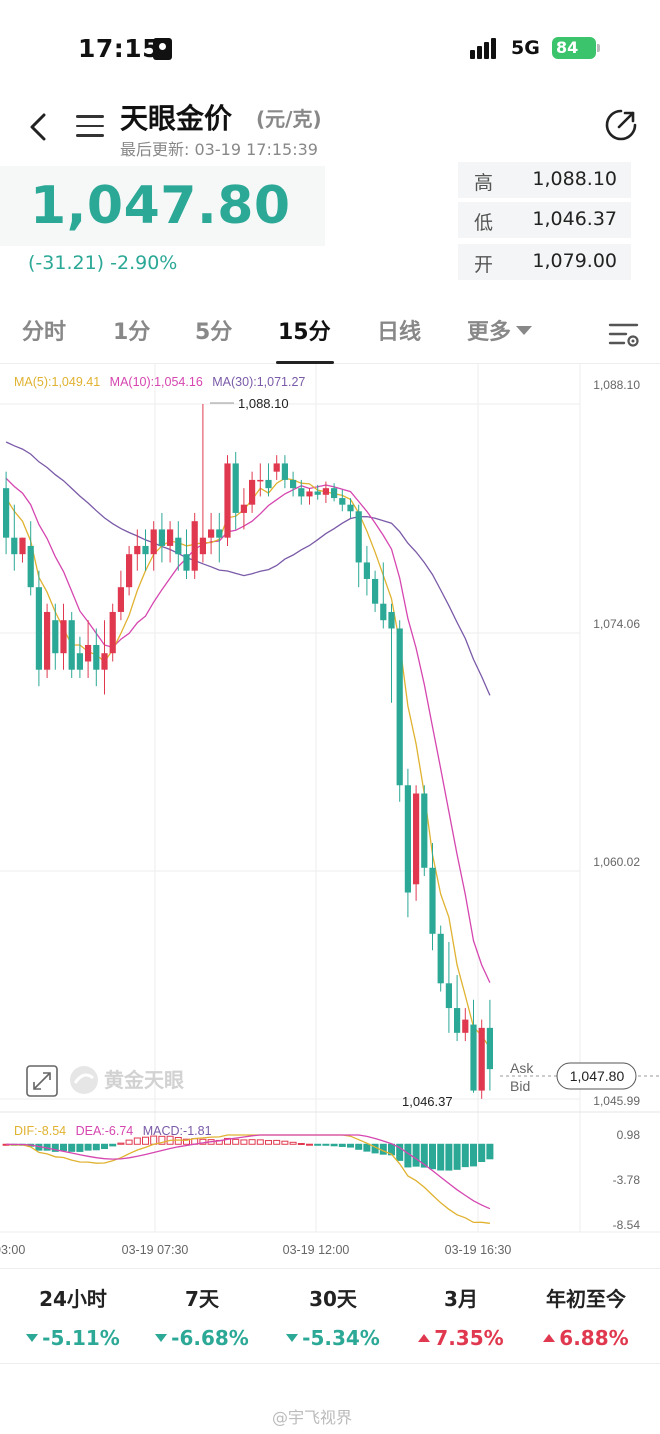 The width and height of the screenshot is (660, 1434). What do you see at coordinates (73, 1316) in the screenshot?
I see `perf-24h: 24小时 -5.11%` at bounding box center [73, 1316].